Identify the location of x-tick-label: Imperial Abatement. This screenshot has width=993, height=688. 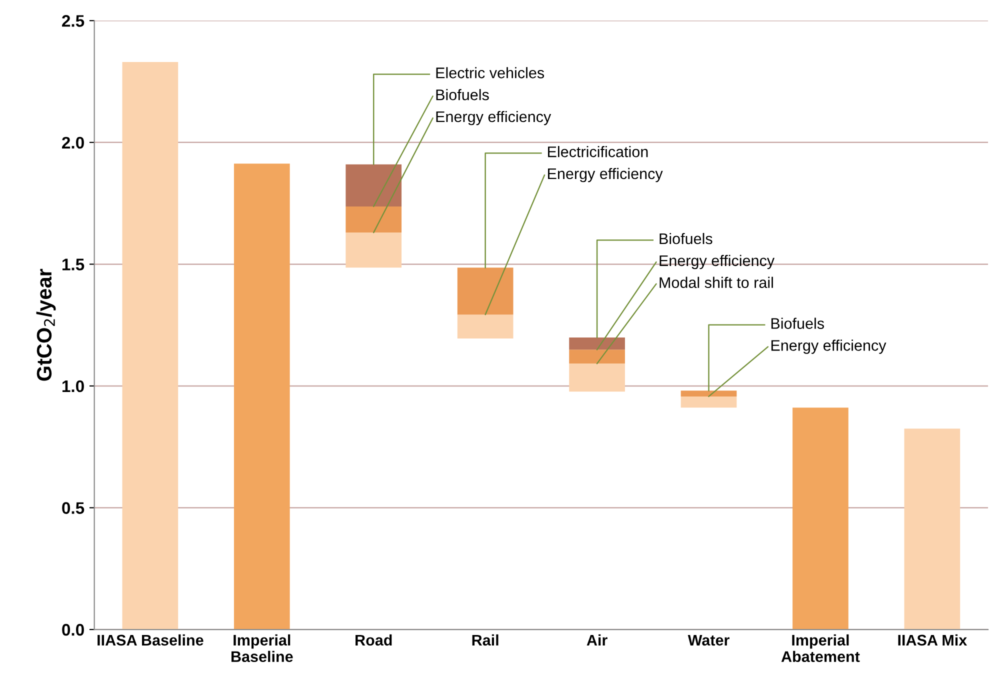
(820, 648).